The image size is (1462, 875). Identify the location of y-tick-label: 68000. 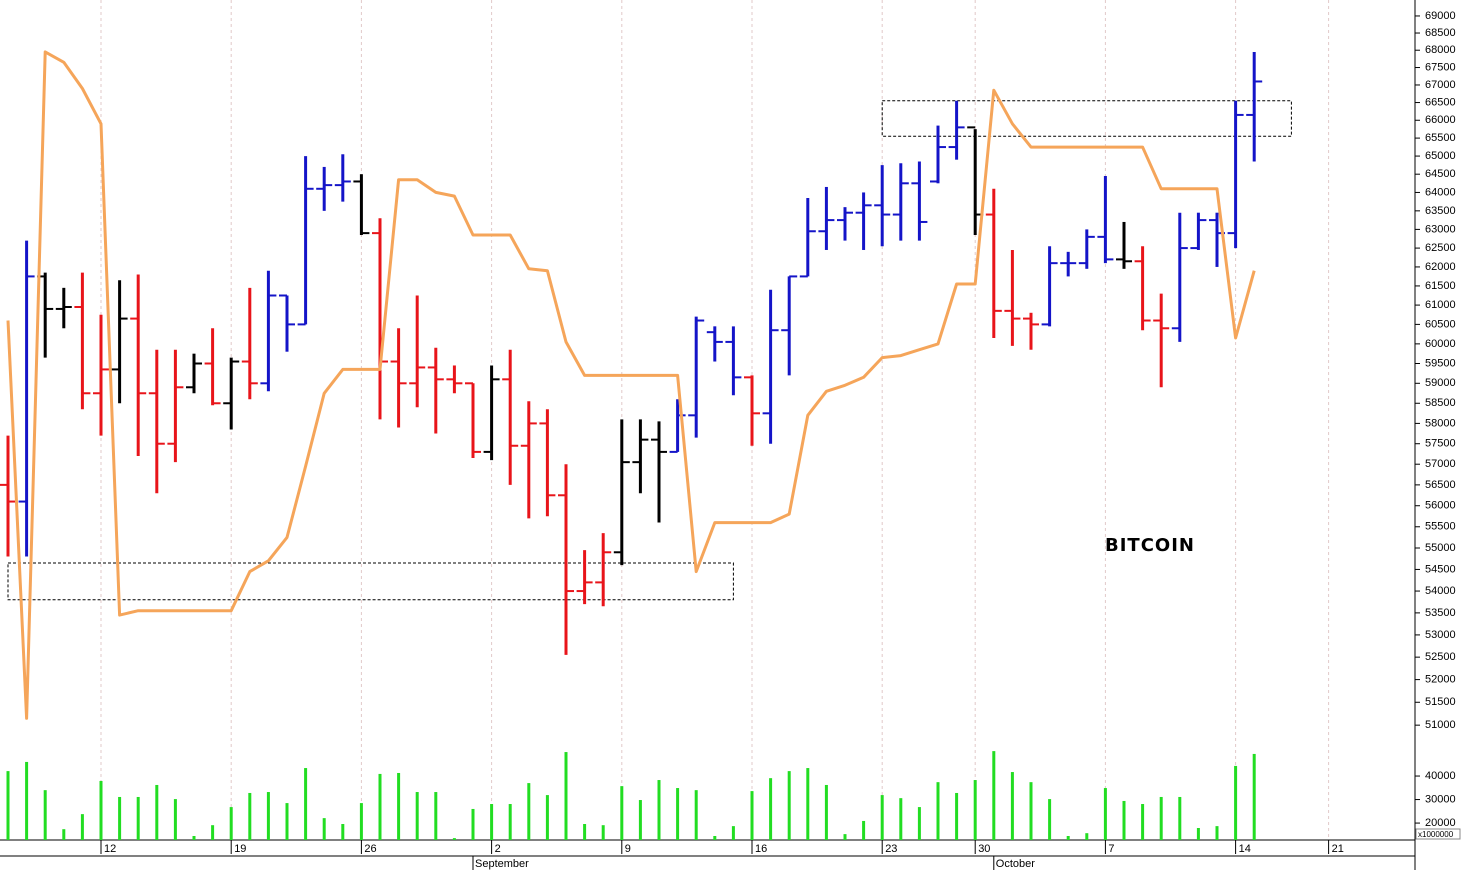
(1440, 50).